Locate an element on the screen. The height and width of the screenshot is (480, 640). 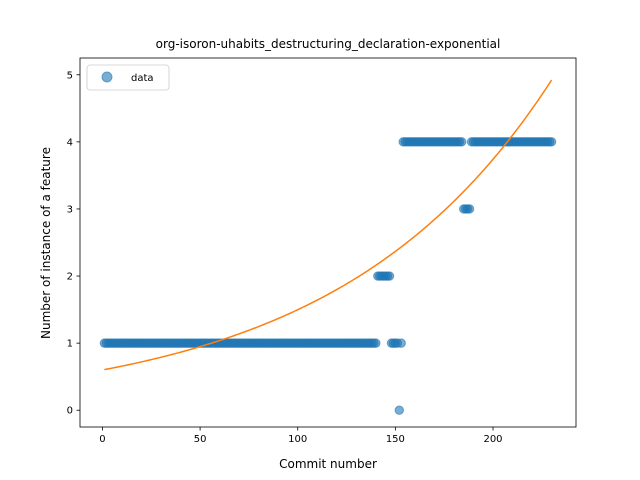
legend-box is located at coordinates (128, 77).